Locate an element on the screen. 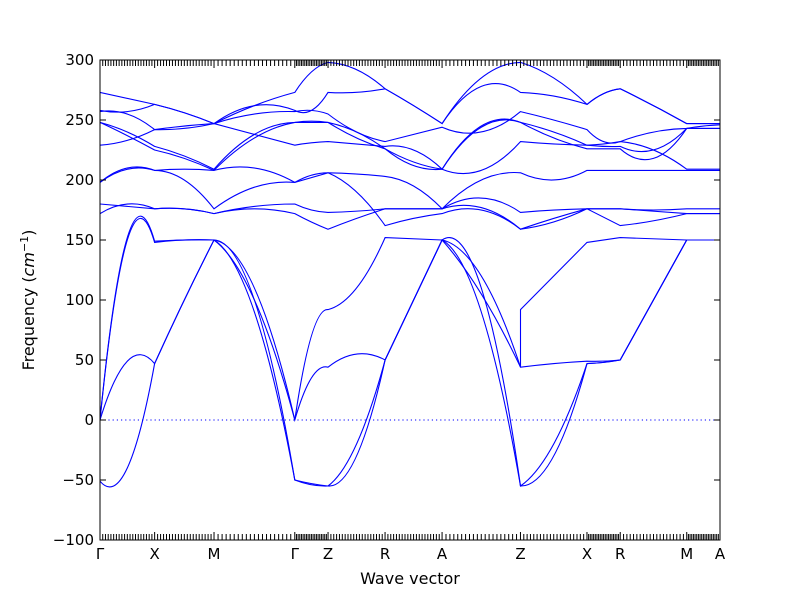  y-tick-label: 0 is located at coordinates (89, 420).